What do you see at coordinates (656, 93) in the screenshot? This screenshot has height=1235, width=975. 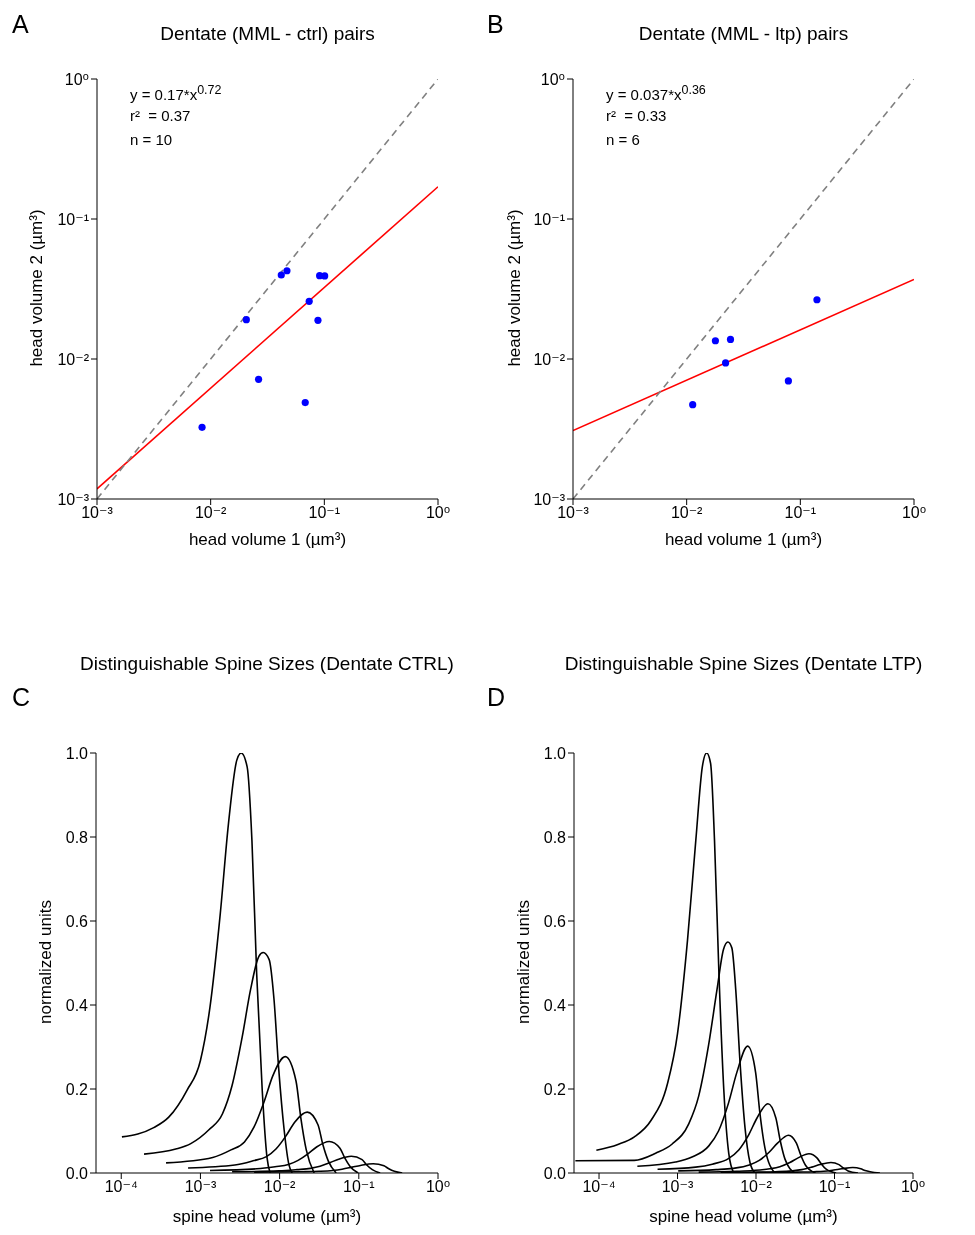 I see `annotation: y = 0.037*x$^{0.36}$` at bounding box center [656, 93].